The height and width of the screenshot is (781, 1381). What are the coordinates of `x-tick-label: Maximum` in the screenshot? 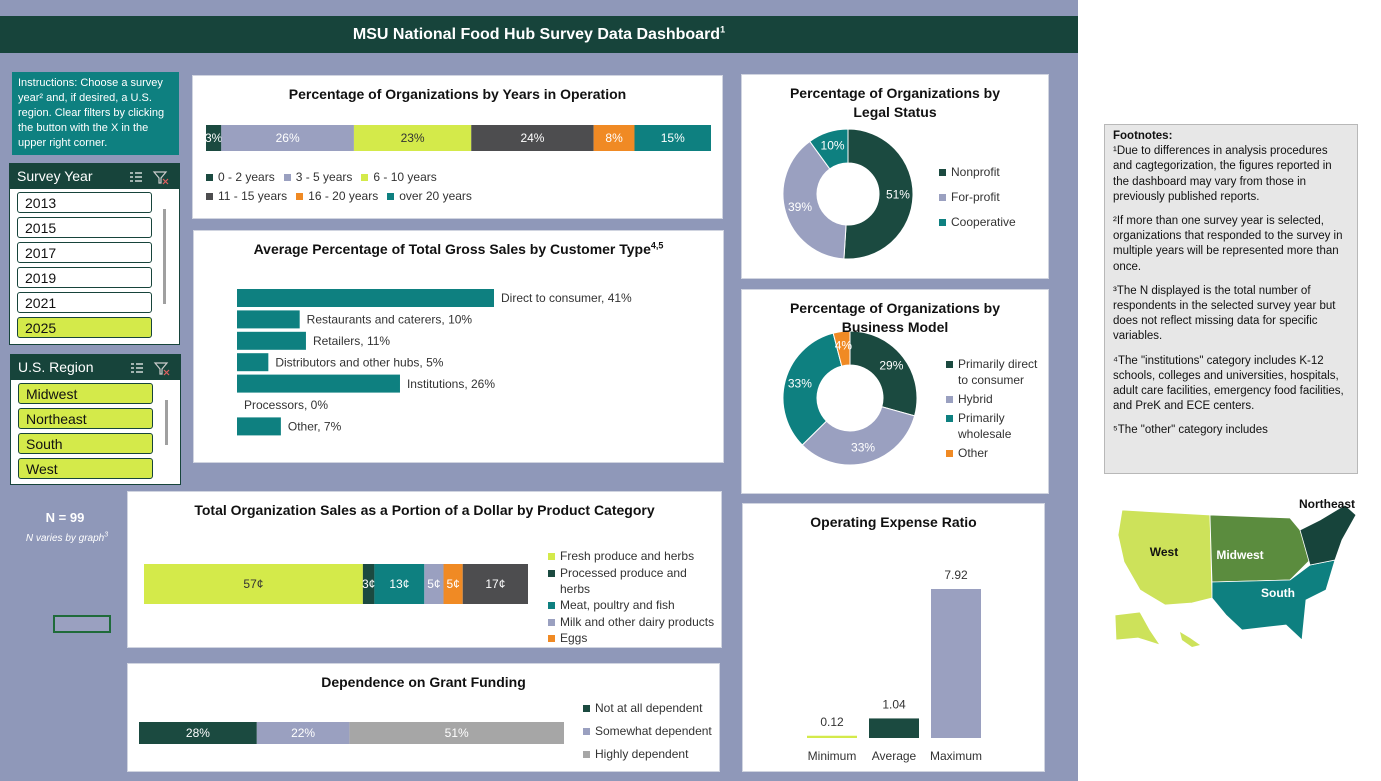 It's located at (956, 756).